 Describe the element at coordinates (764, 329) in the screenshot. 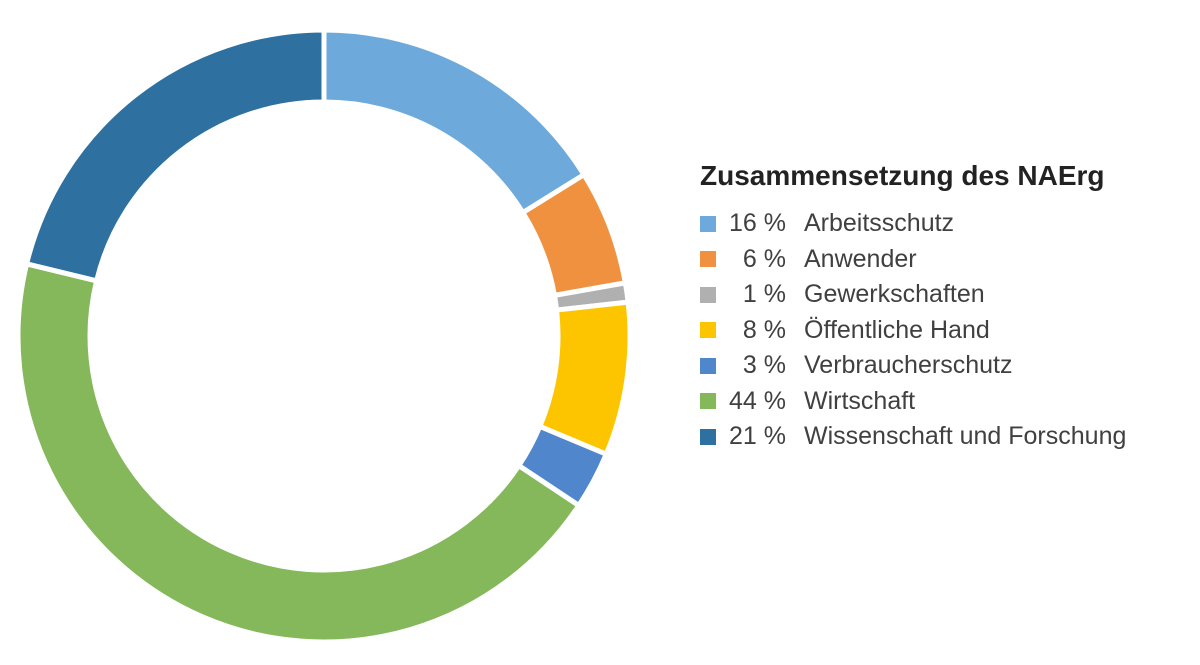

I see `legend-value: 8 %` at that location.